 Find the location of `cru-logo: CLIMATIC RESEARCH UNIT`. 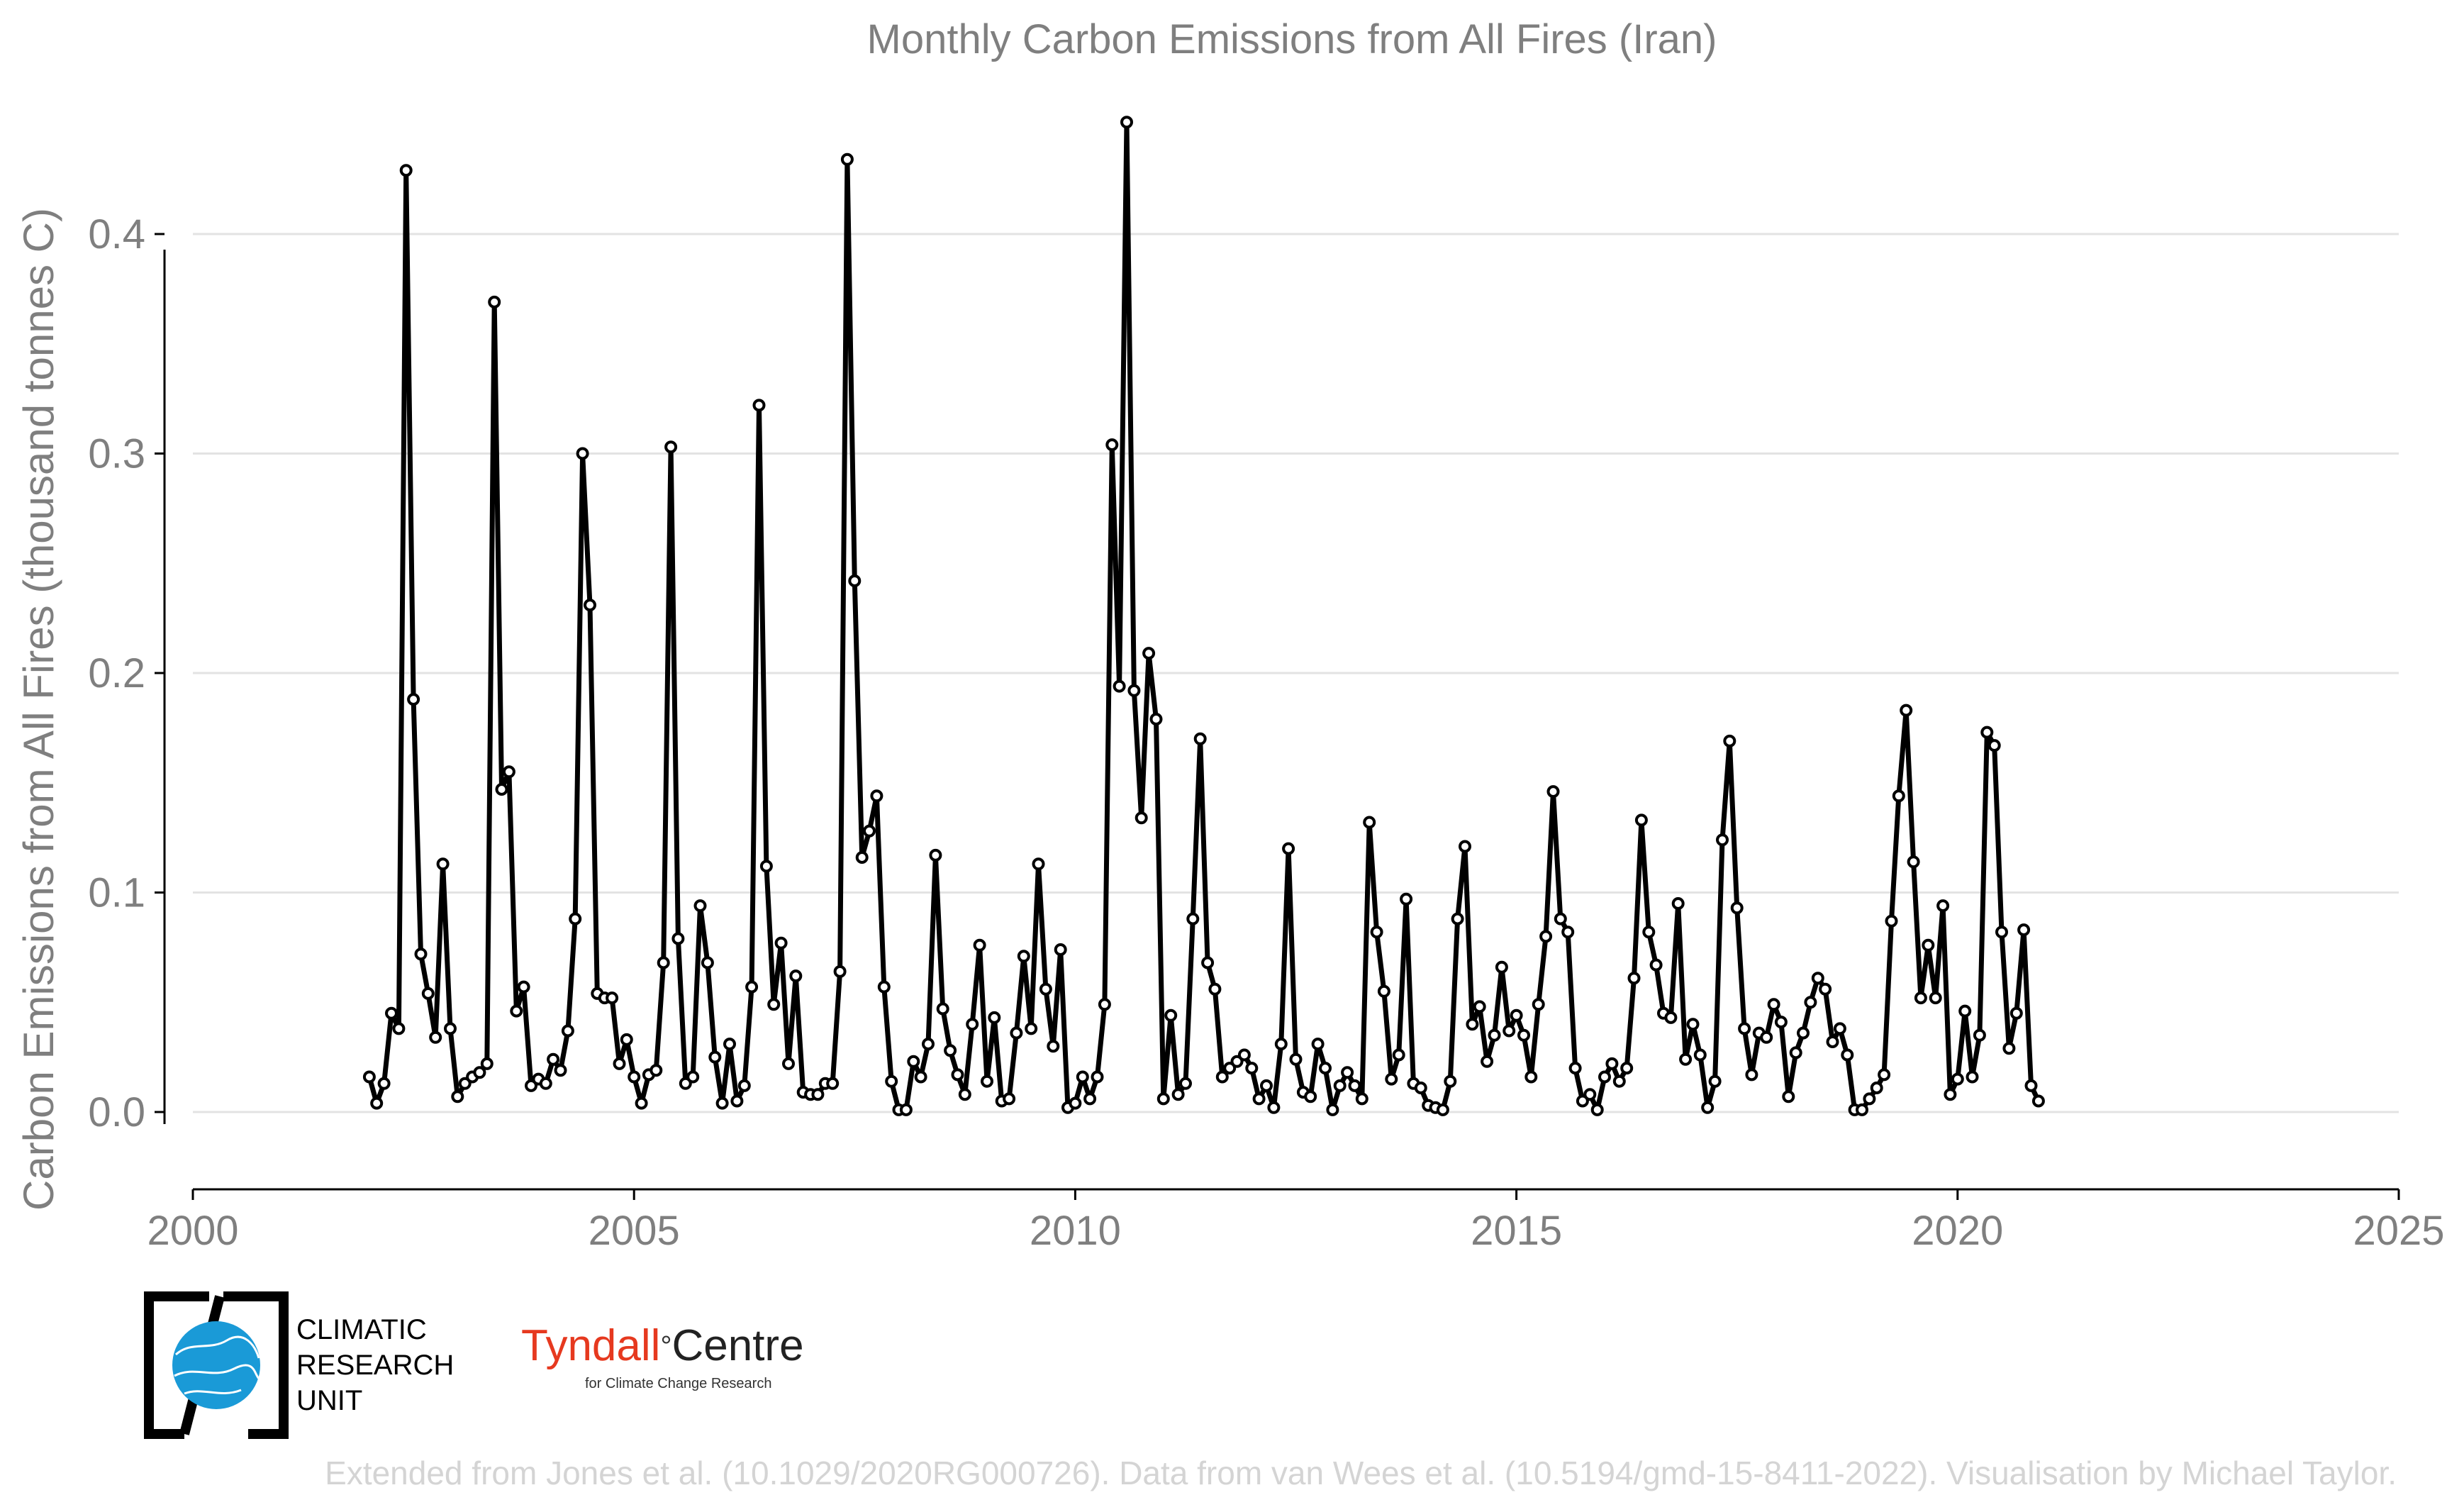

cru-logo: CLIMATIC RESEARCH UNIT is located at coordinates (312, 1365).